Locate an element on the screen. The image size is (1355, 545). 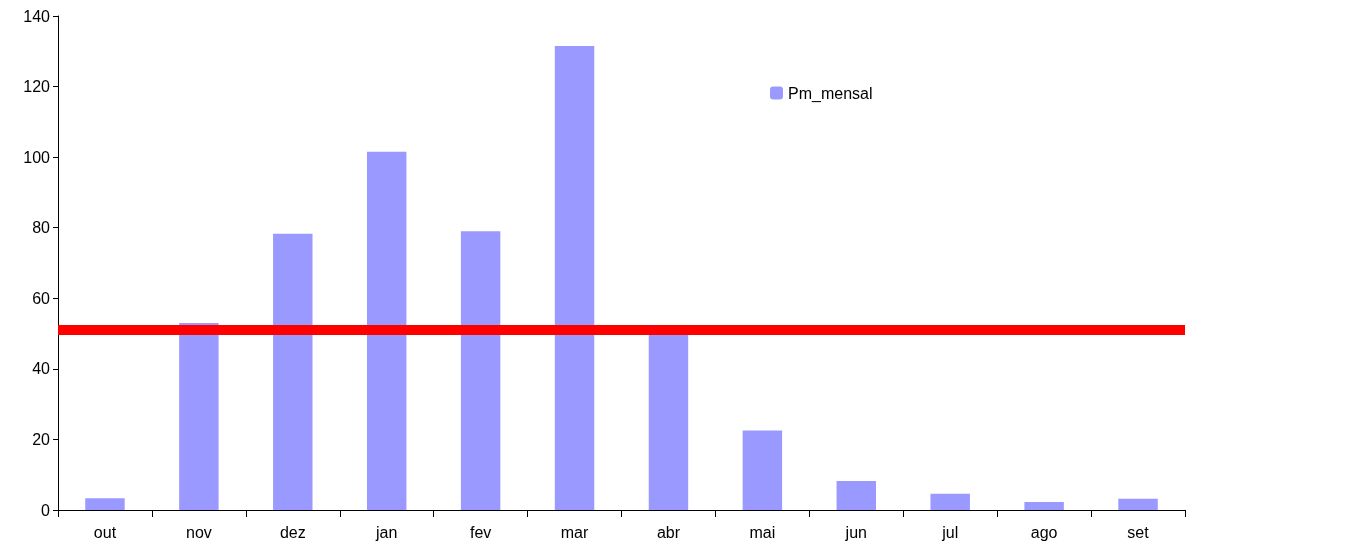
x-tick-label: set is located at coordinates (1138, 532).